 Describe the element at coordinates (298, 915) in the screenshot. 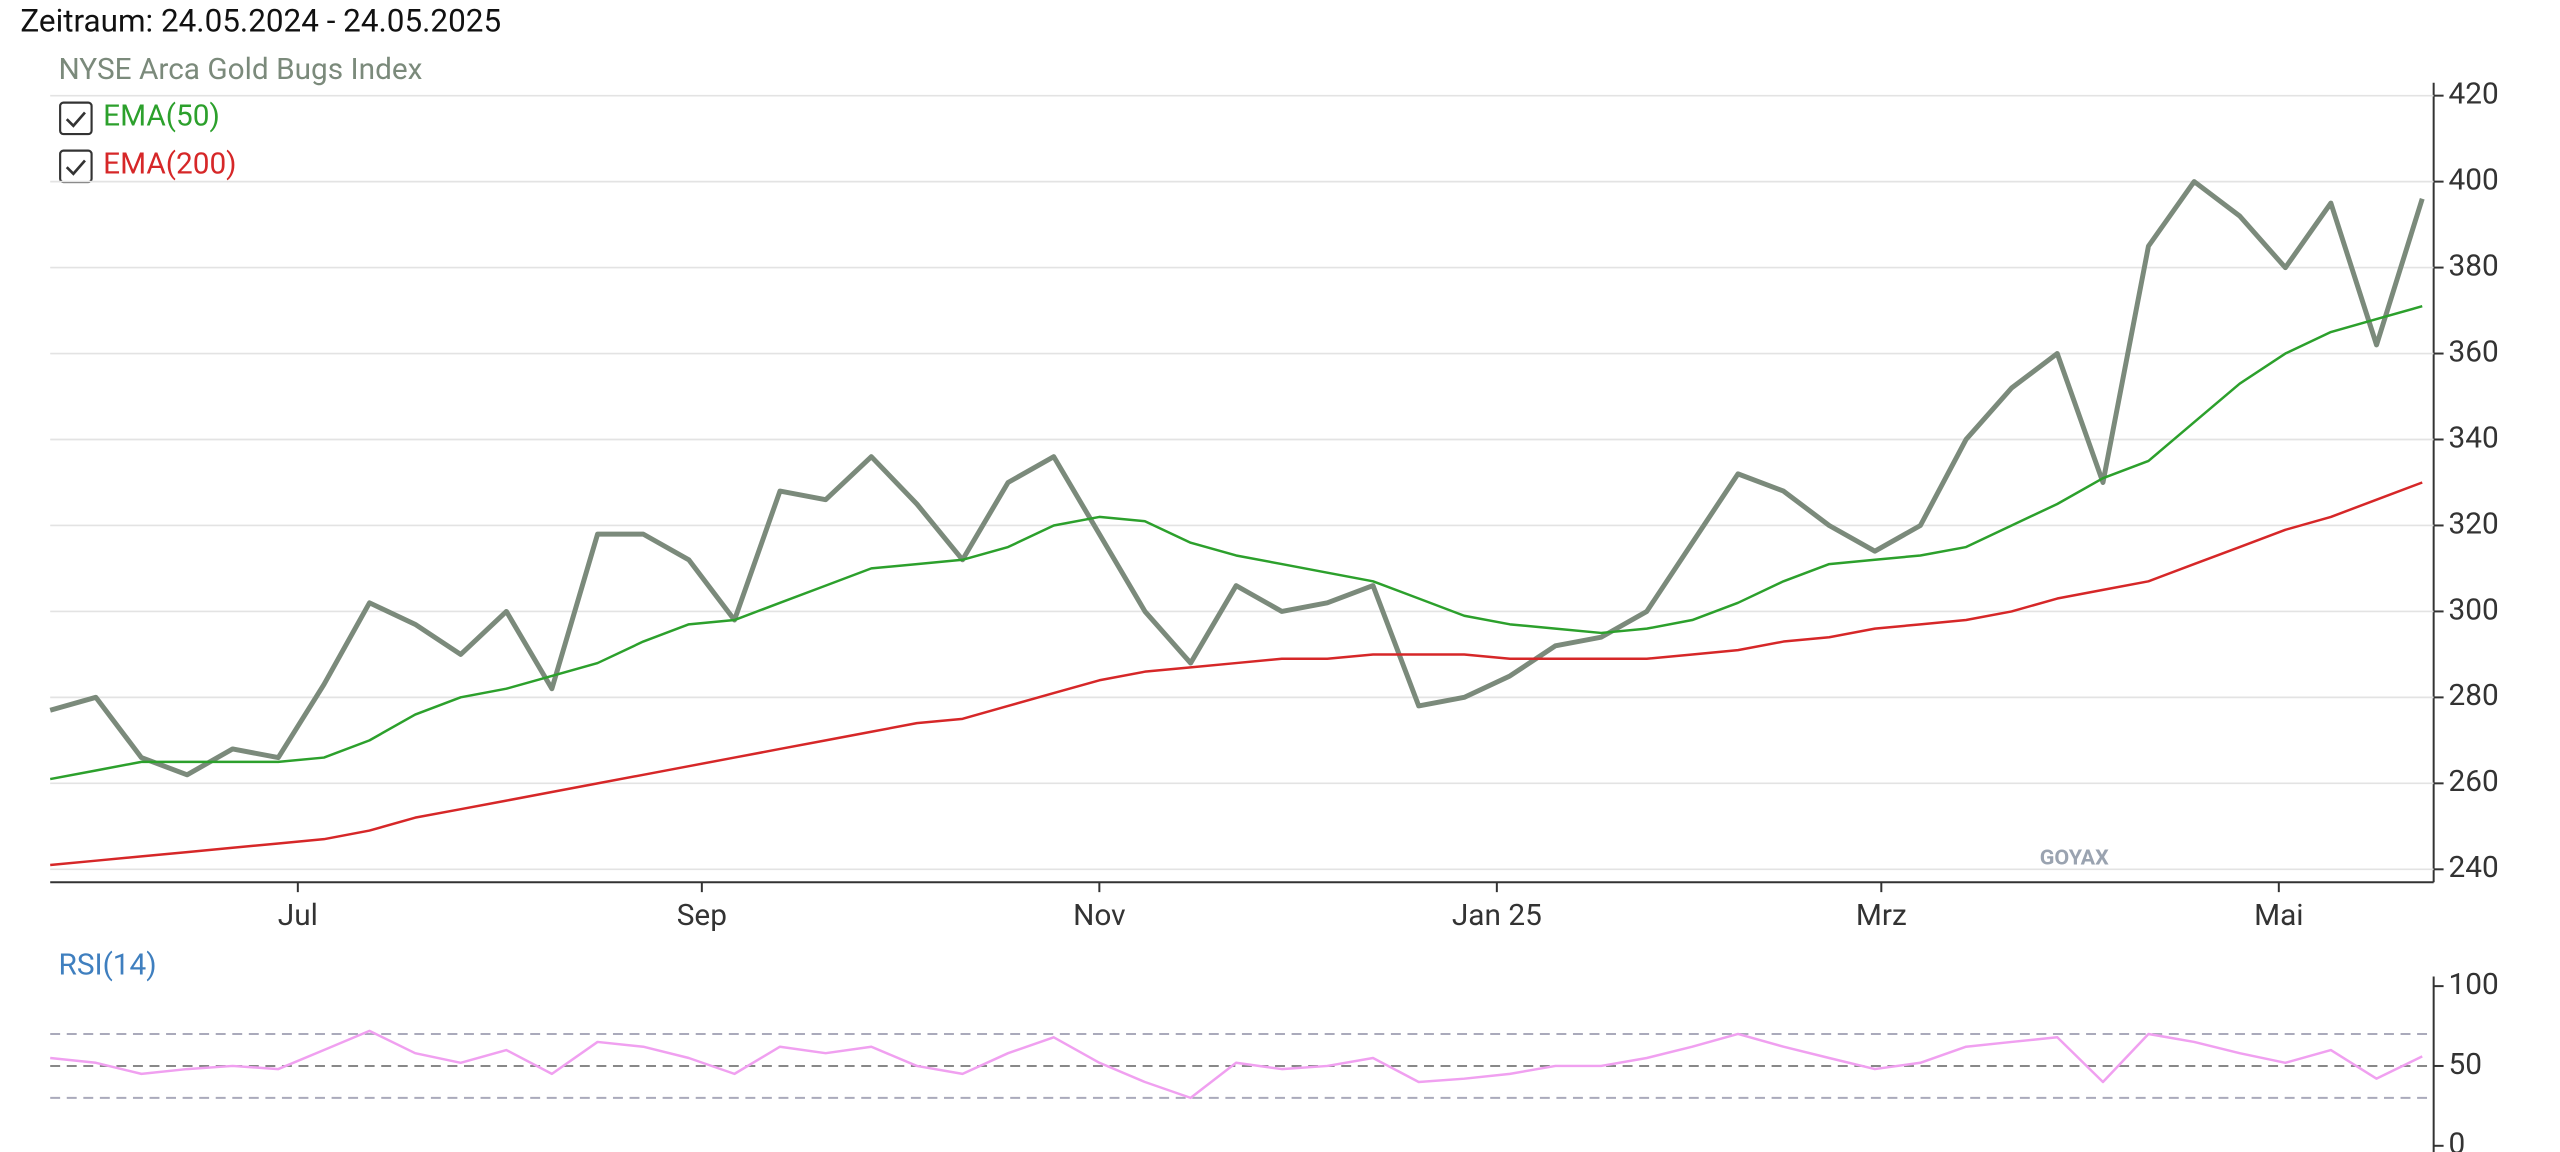

I see `x-tick-label: Jul` at that location.